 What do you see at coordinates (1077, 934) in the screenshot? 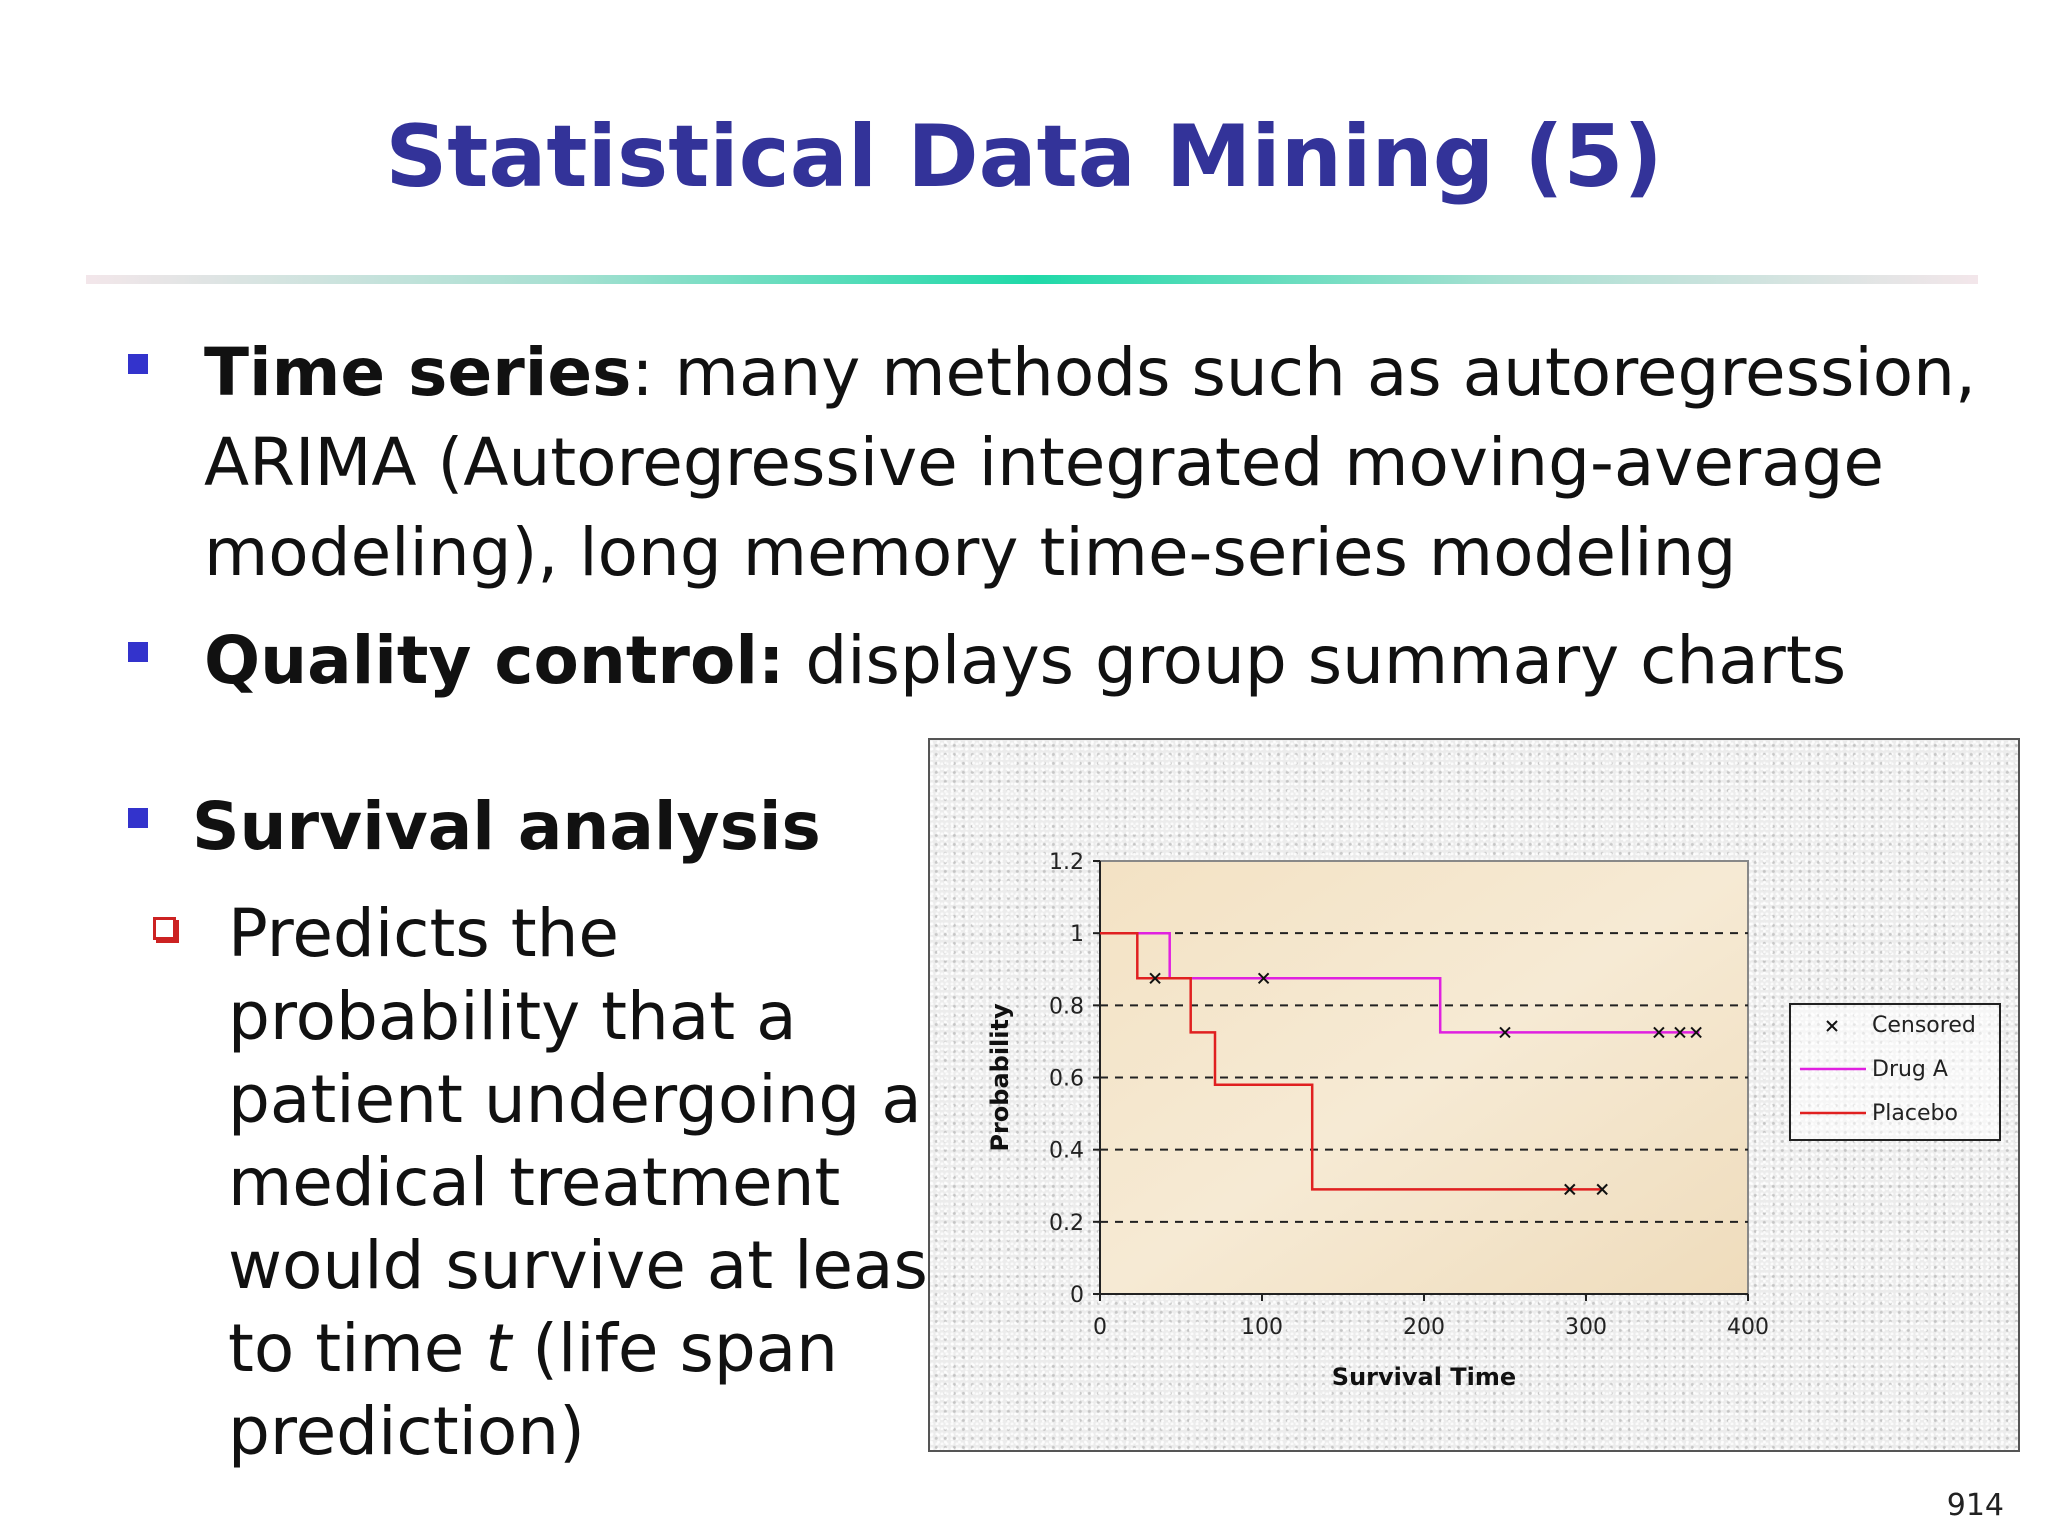
I see `y-tick-label: 1` at bounding box center [1077, 934].